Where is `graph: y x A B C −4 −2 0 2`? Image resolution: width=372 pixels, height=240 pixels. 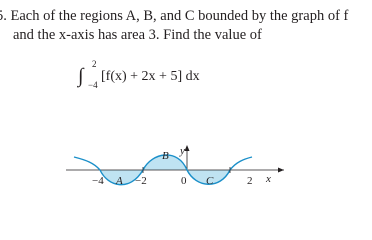
graph: y x A B C −4 −2 0 2 is located at coordinates (175, 166).